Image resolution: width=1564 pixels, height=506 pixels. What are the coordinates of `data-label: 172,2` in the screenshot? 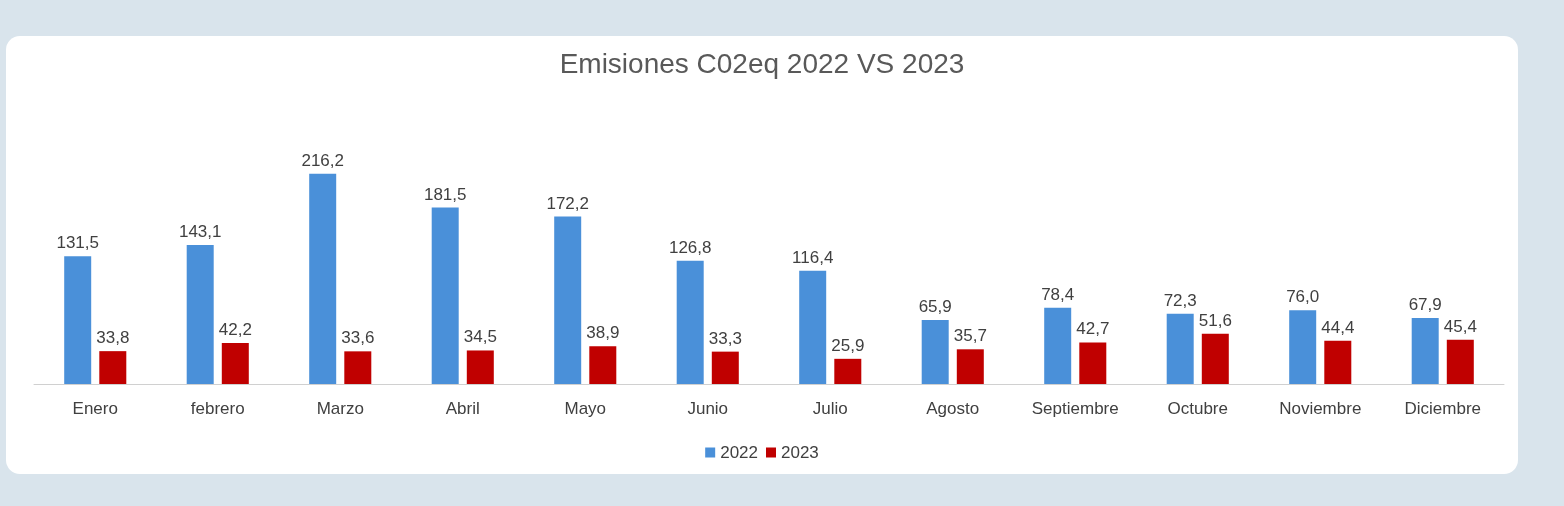 It's located at (567, 203).